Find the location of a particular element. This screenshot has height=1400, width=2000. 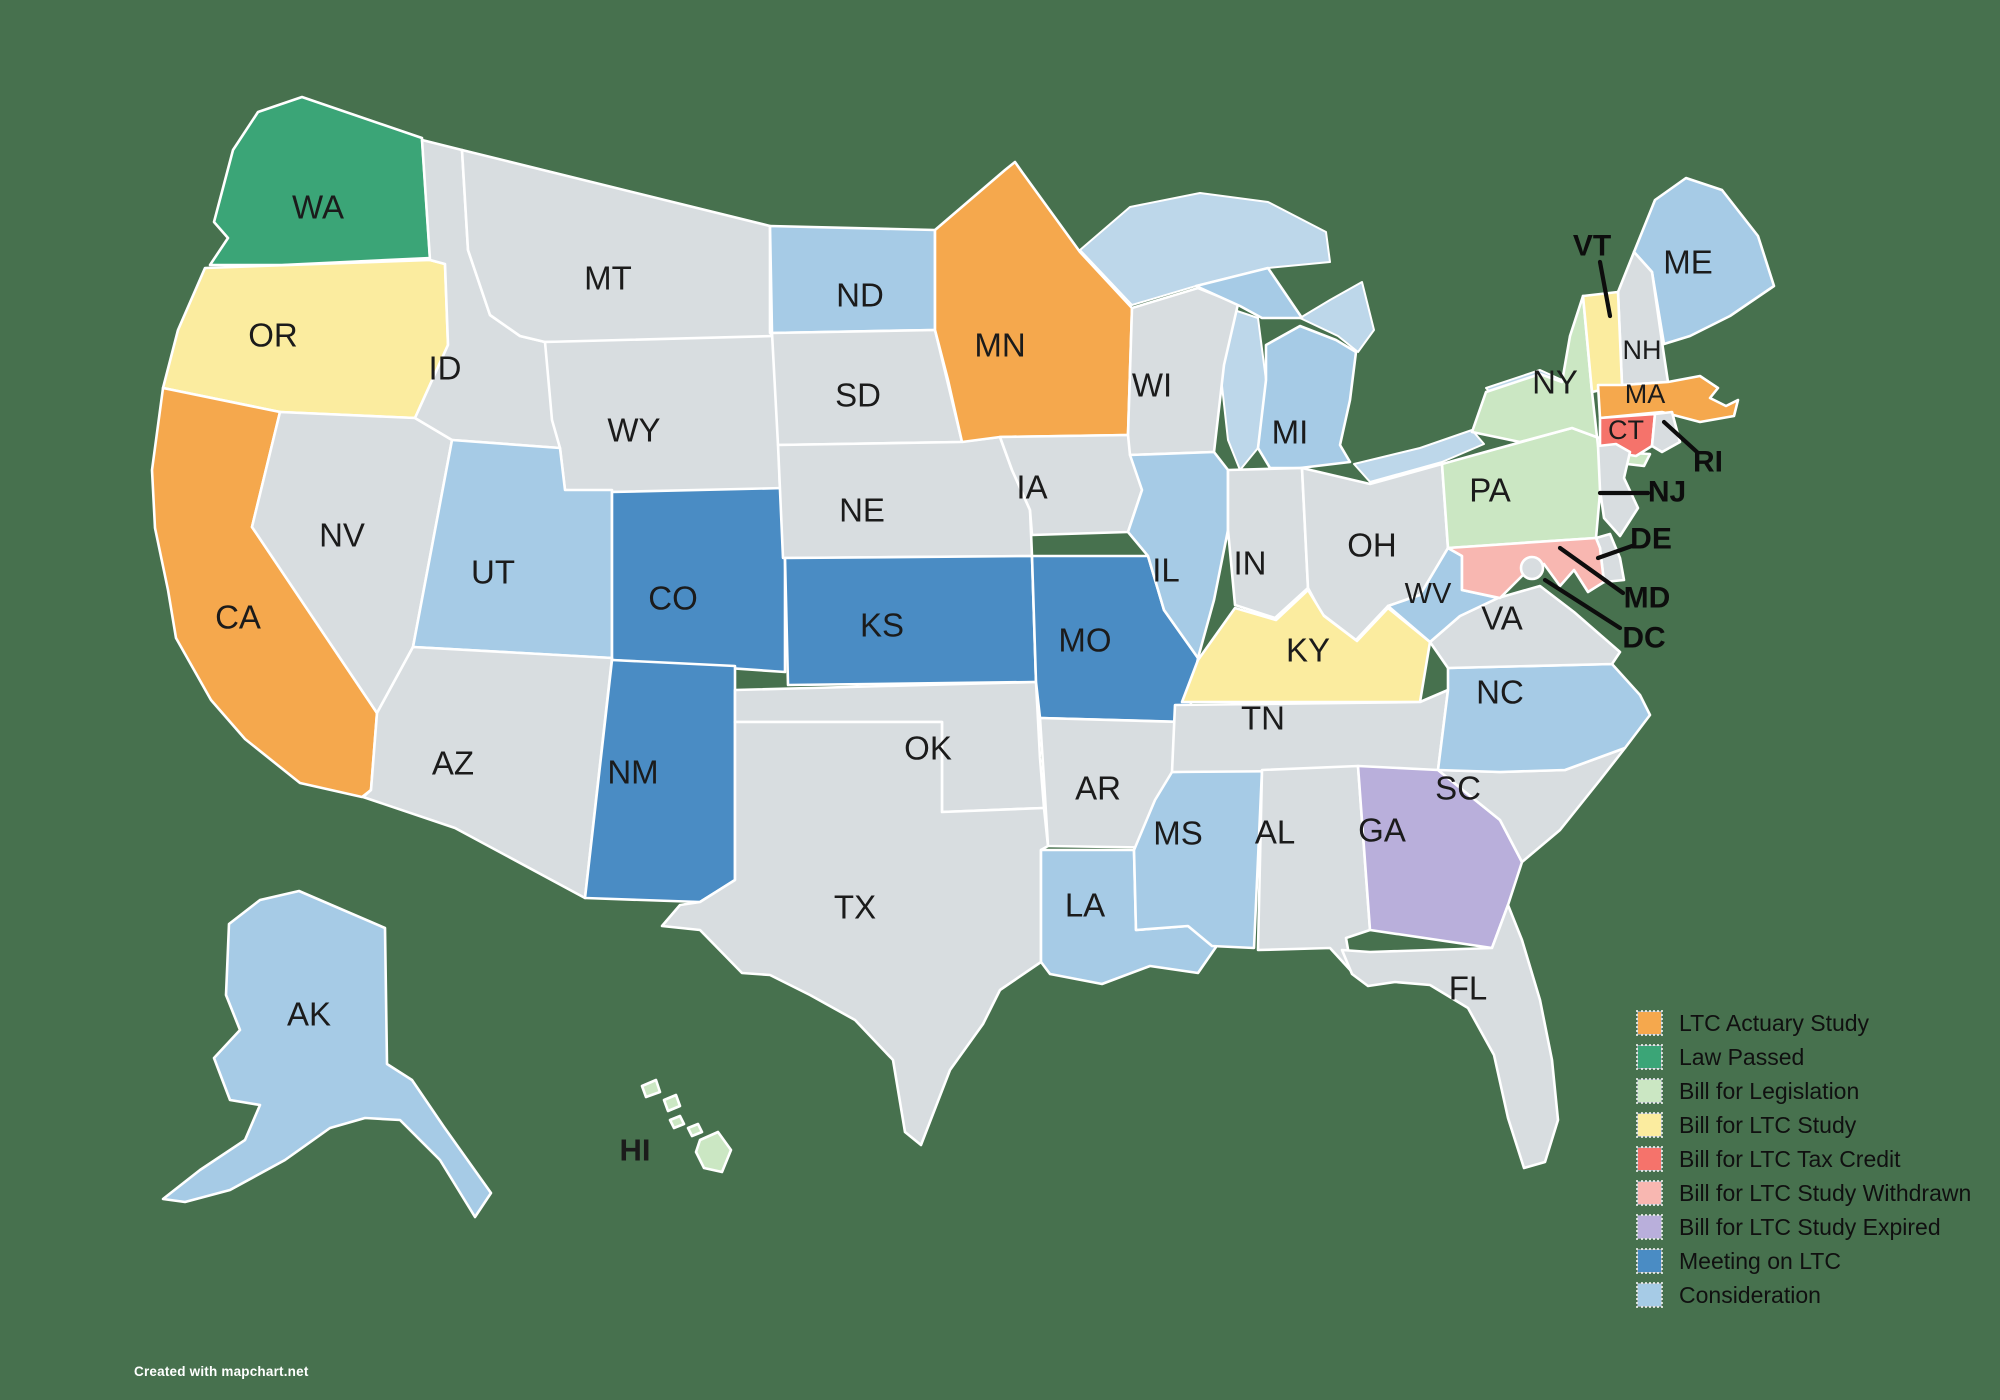

callout-label-NJ: NJ is located at coordinates (1667, 492).